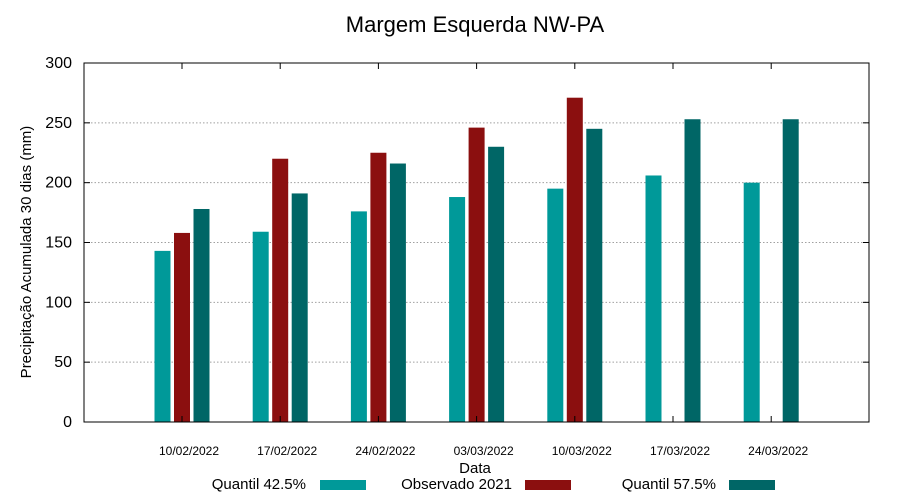  What do you see at coordinates (582, 451) in the screenshot?
I see `x-tick-label: 10/03/2022` at bounding box center [582, 451].